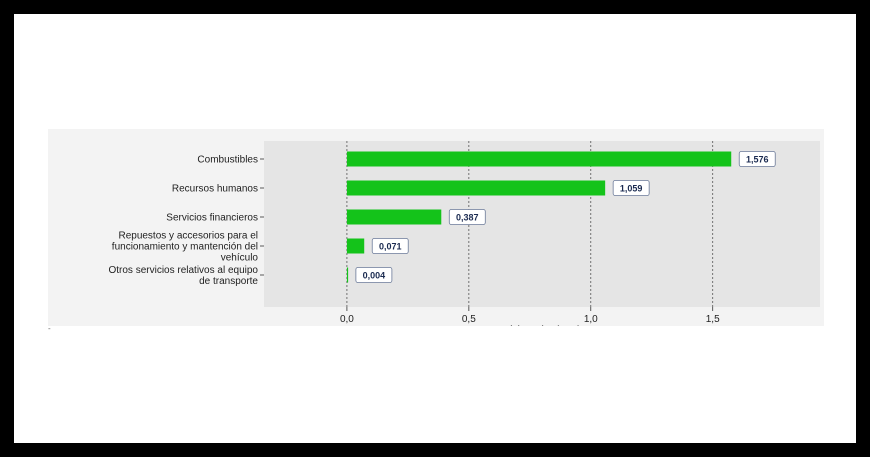 The width and height of the screenshot is (870, 457). What do you see at coordinates (713, 319) in the screenshot?
I see `xtick-label-3: 1,5` at bounding box center [713, 319].